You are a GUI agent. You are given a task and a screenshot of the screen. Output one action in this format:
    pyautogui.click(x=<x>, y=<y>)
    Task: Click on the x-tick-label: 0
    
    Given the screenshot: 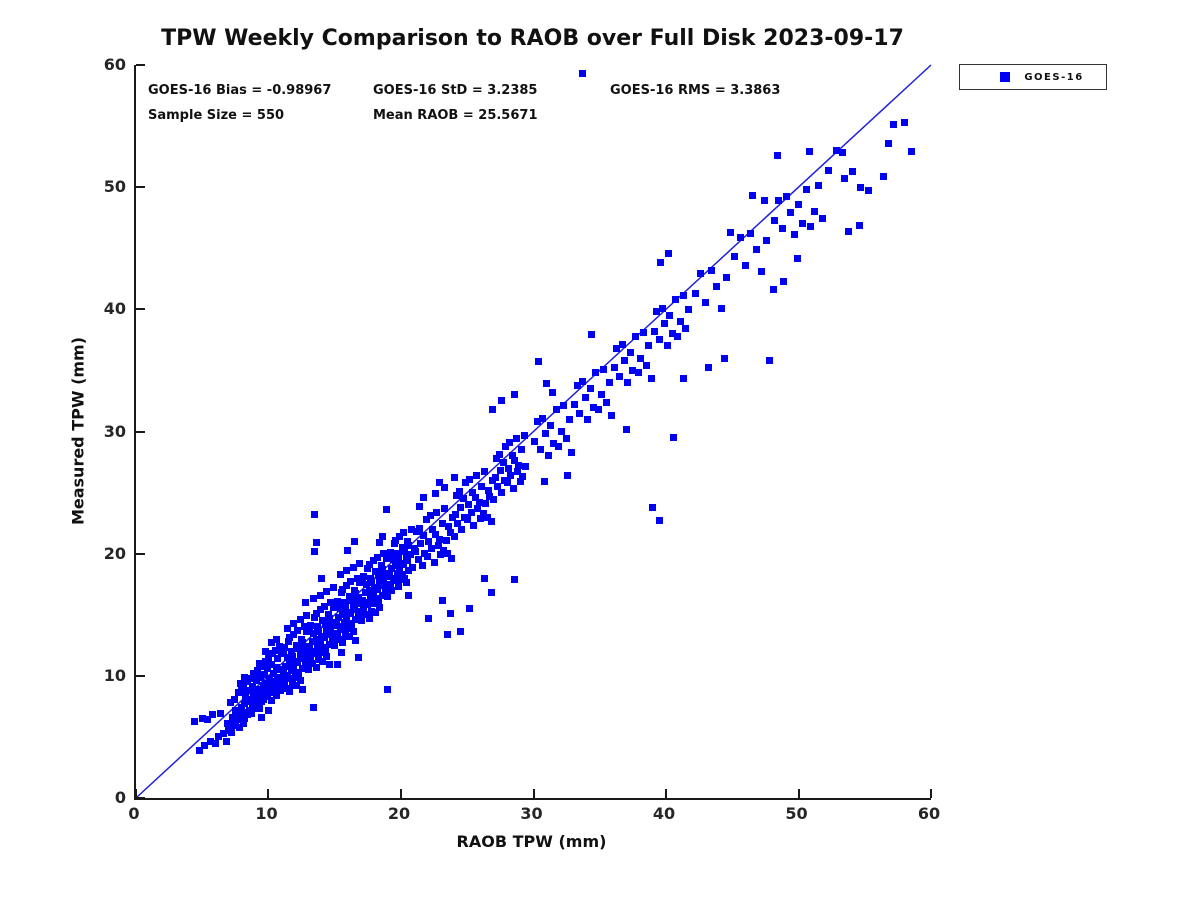 What is the action you would take?
    pyautogui.click(x=134, y=813)
    